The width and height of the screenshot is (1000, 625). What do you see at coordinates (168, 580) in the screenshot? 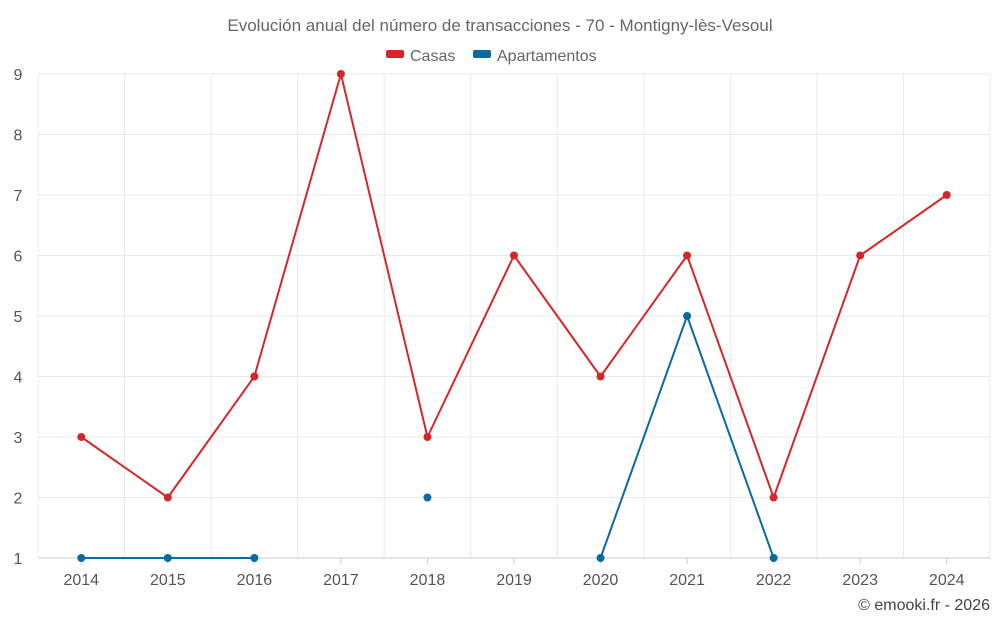
I see `x-tick-label: 2015` at bounding box center [168, 580].